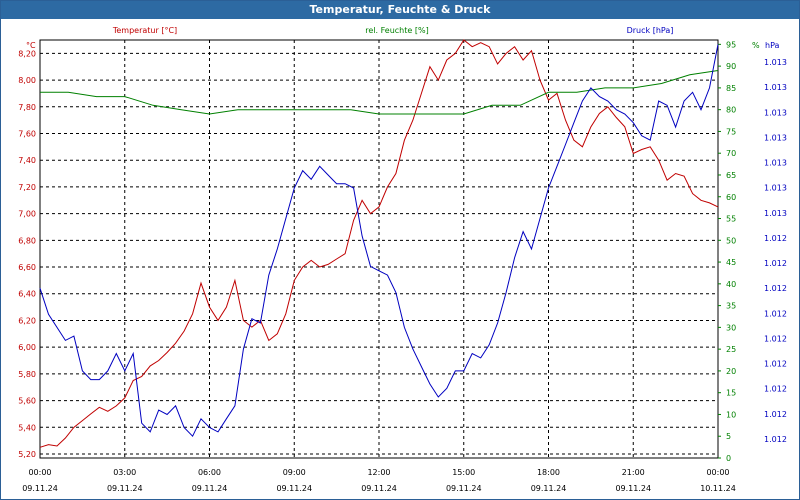 The width and height of the screenshot is (800, 500). Describe the element at coordinates (27, 80) in the screenshot. I see `y-left-tick-label: 8,00` at that location.